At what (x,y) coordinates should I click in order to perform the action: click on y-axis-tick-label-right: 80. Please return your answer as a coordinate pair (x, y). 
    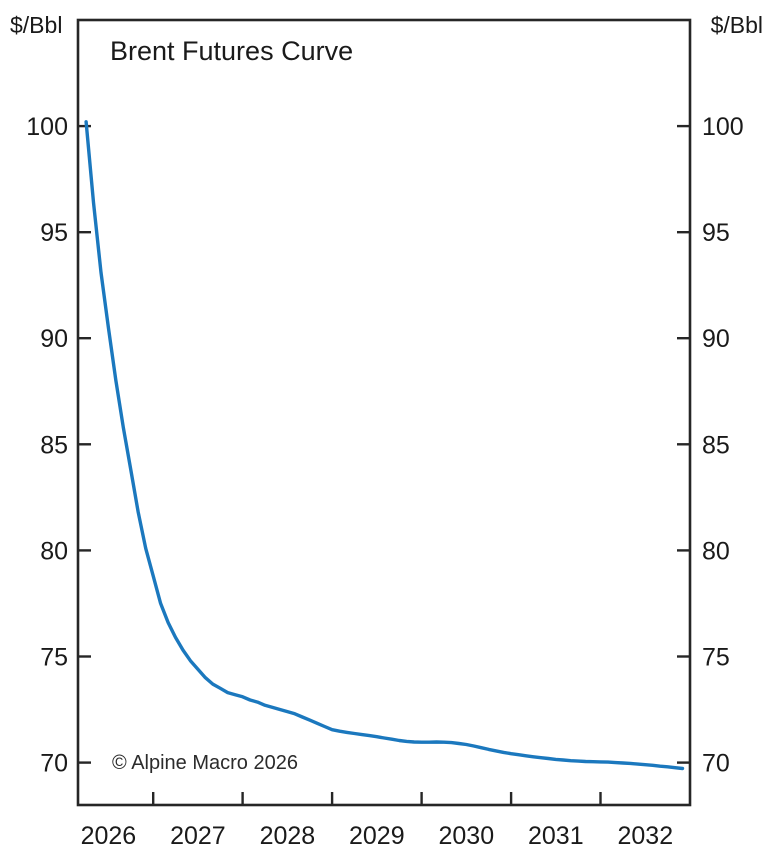
    Looking at the image, I should click on (716, 551).